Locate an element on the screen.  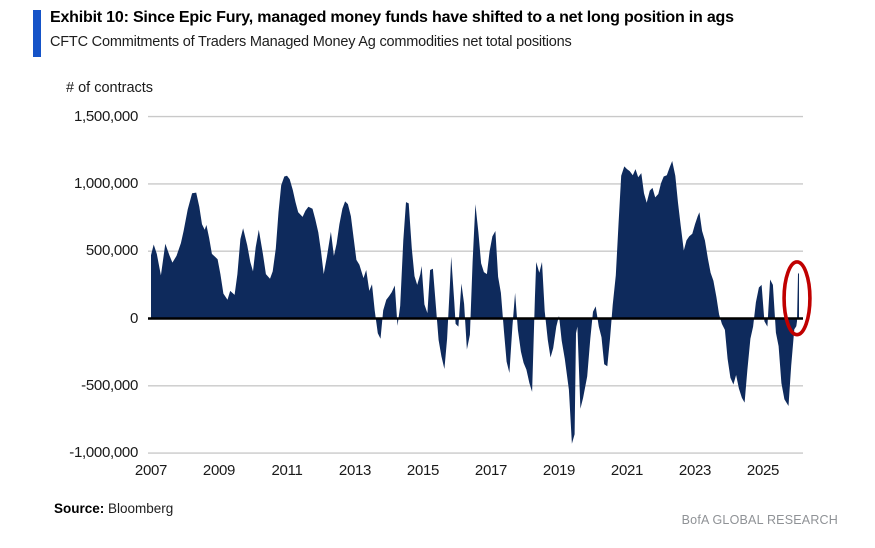
x-tick-label: 2015 is located at coordinates (423, 470).